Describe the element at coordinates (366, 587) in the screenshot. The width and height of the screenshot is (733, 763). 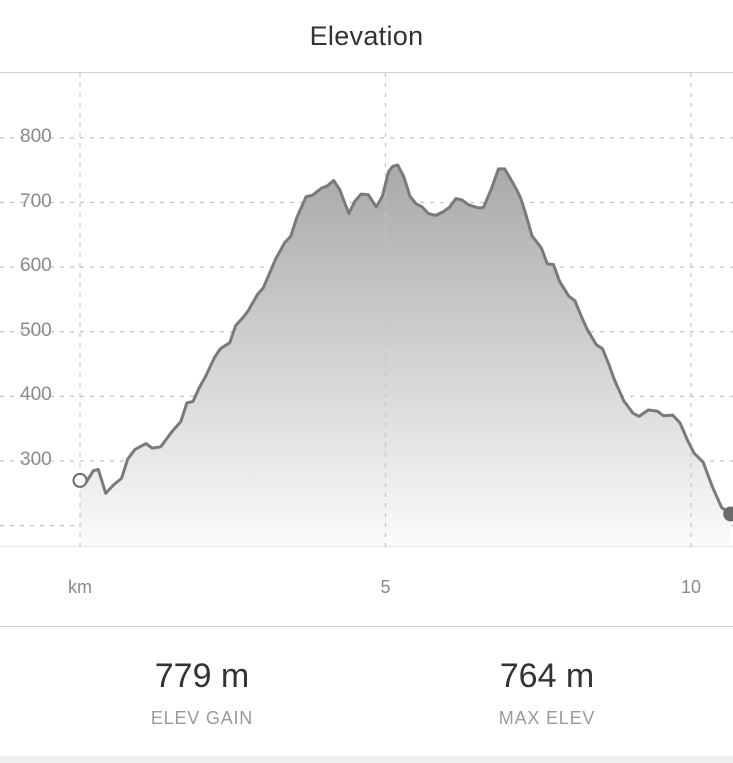
I see `x-axis-ticks: km 5 10` at that location.